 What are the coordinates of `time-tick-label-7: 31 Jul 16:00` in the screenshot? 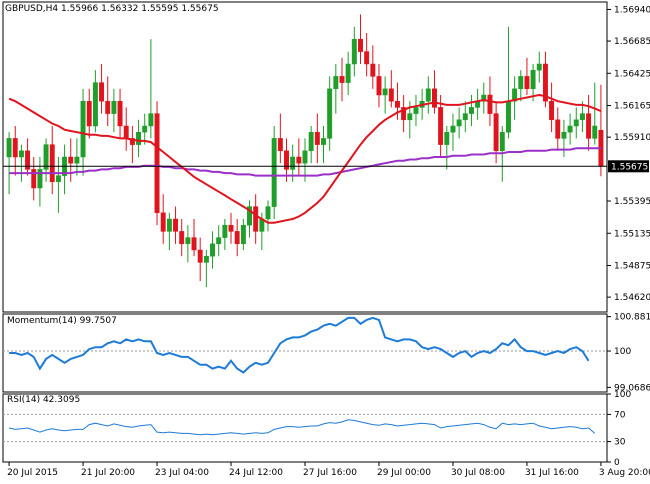 It's located at (552, 473).